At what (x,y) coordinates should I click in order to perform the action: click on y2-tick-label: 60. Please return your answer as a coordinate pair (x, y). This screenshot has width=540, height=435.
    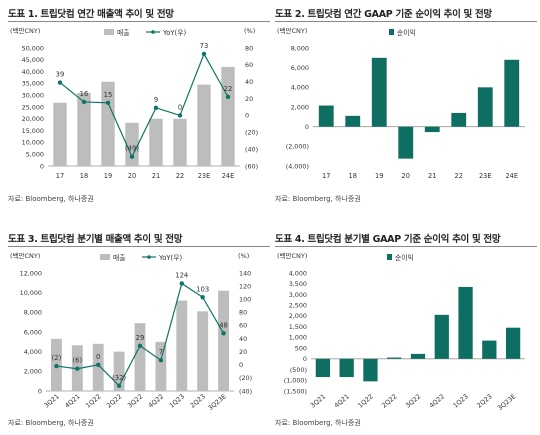
    Looking at the image, I should click on (249, 65).